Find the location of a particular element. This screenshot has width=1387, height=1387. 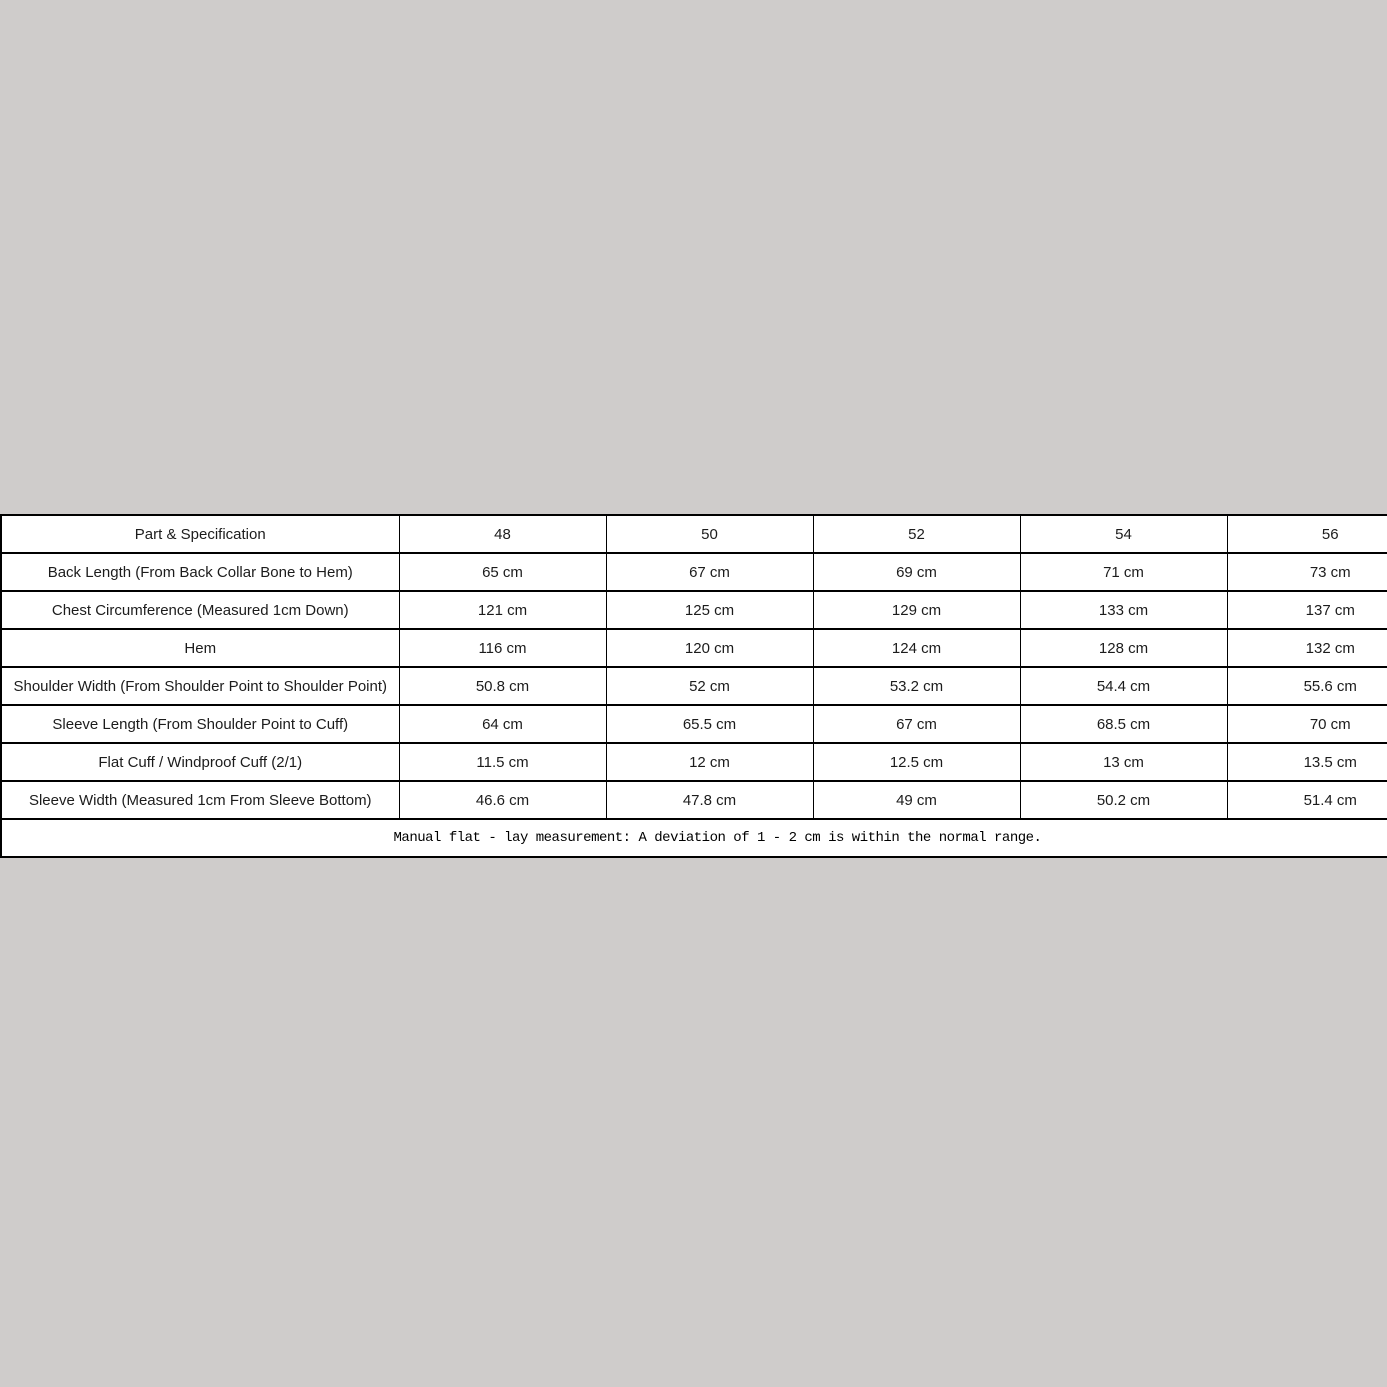

value-cell: 51.4 cm is located at coordinates (1306, 800).